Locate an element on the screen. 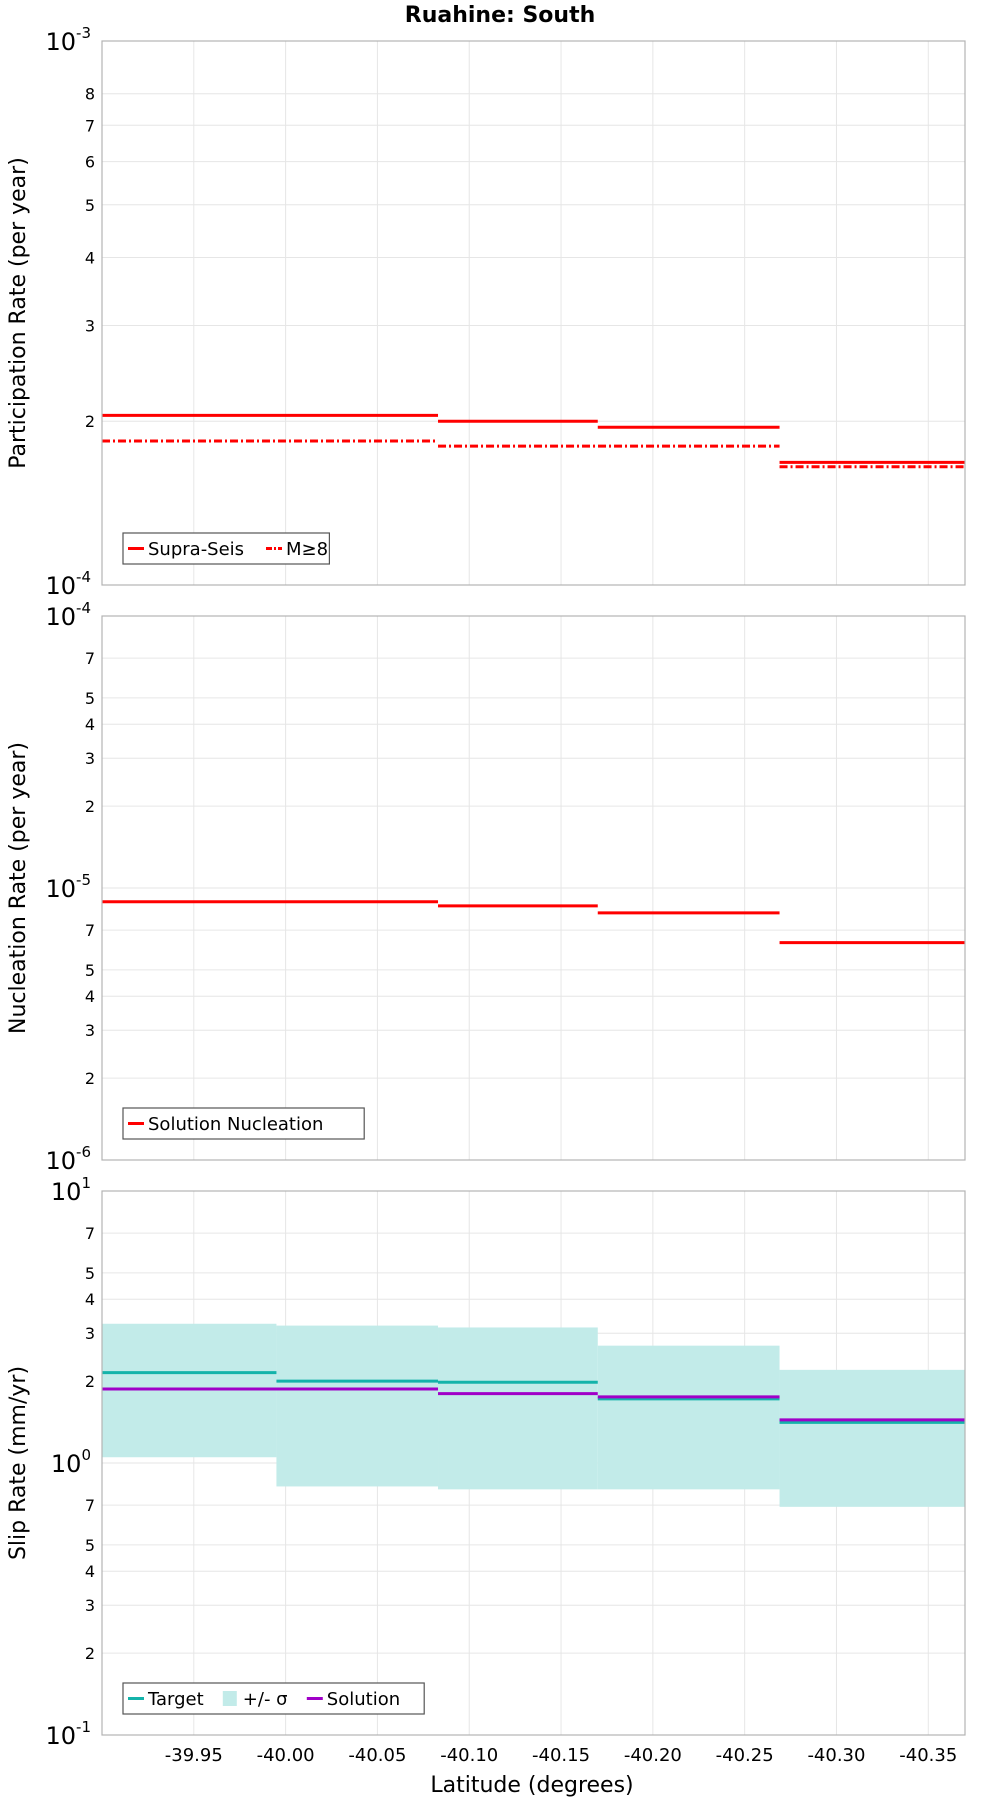  x-tick-label: -40.20 is located at coordinates (653, 1755).